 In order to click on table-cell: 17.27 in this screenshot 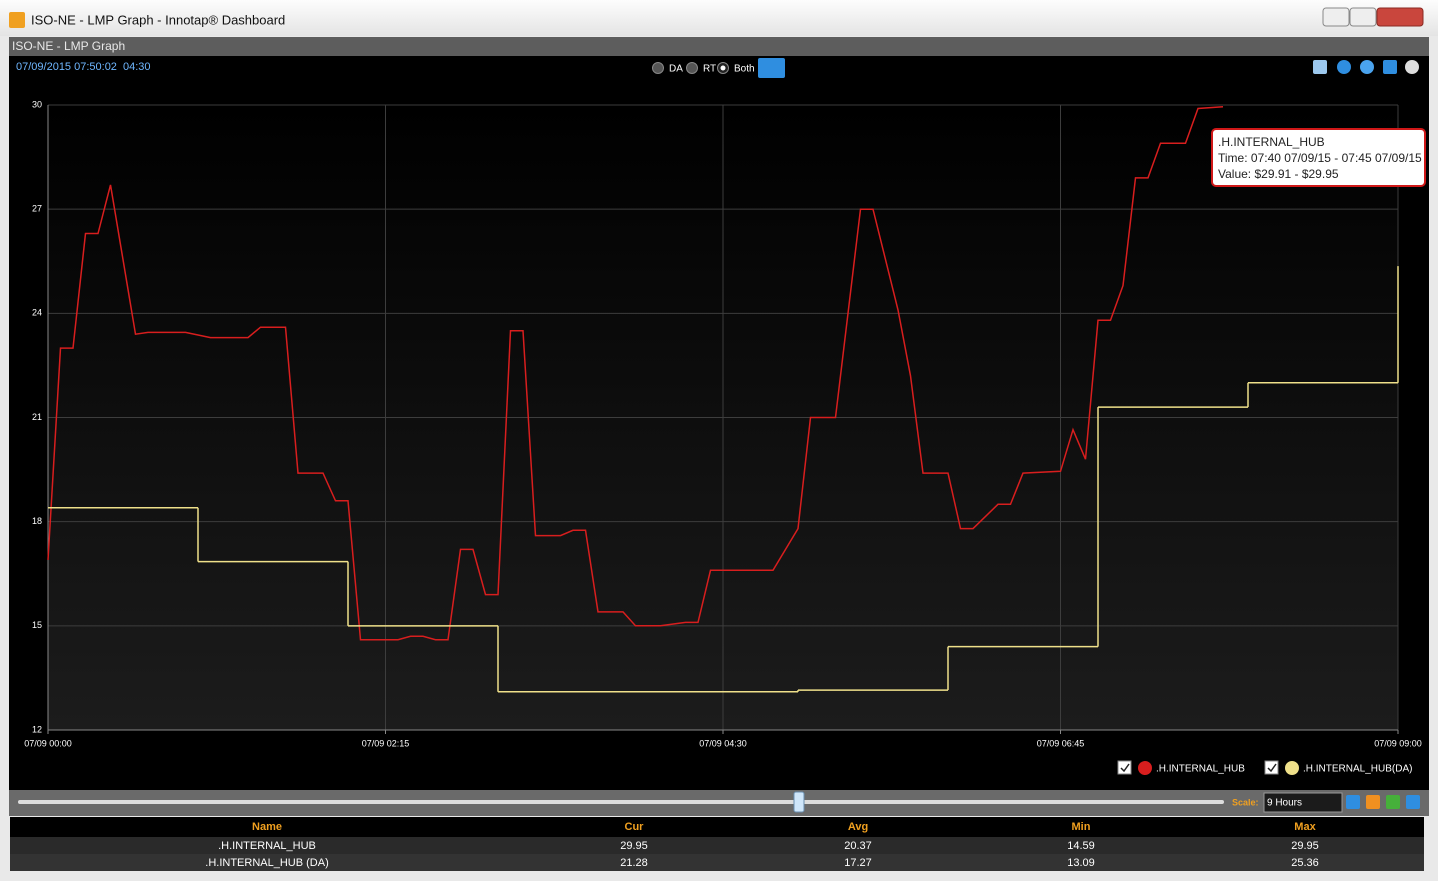, I will do `click(858, 863)`.